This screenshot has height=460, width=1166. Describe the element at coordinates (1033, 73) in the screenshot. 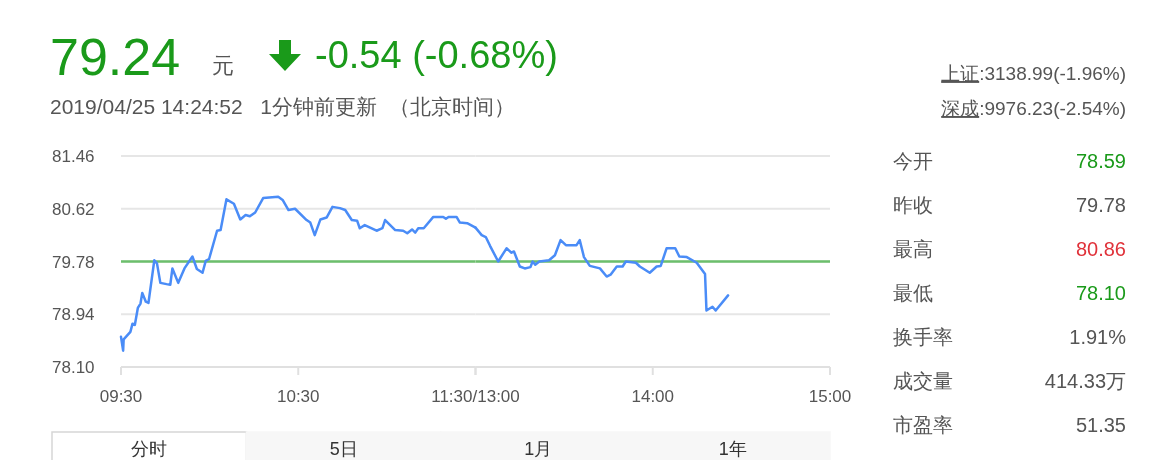

I see `text: 上证:3138.99(-1.96%)` at that location.